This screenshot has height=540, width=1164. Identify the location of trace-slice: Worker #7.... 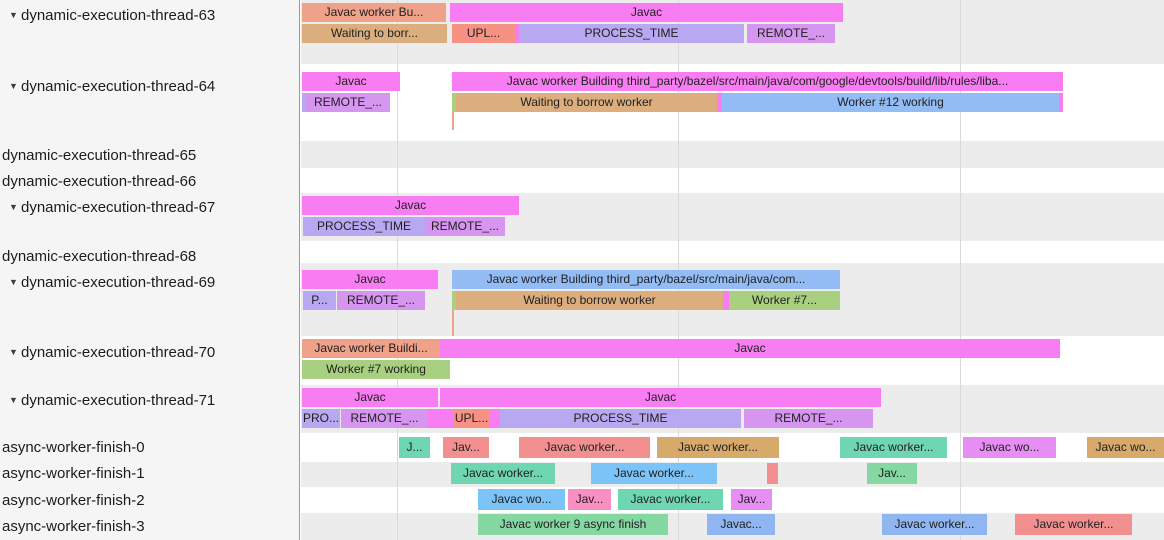
(784, 300).